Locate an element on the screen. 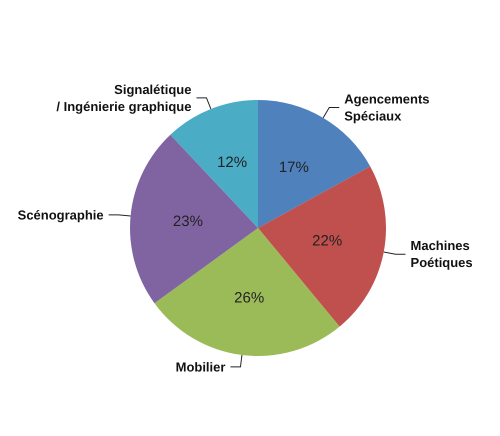 This screenshot has height=436, width=500. data-label: 12% is located at coordinates (232, 163).